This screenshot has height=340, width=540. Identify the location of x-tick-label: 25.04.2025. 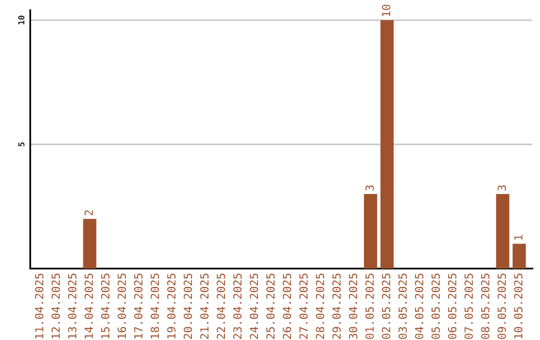
(270, 306).